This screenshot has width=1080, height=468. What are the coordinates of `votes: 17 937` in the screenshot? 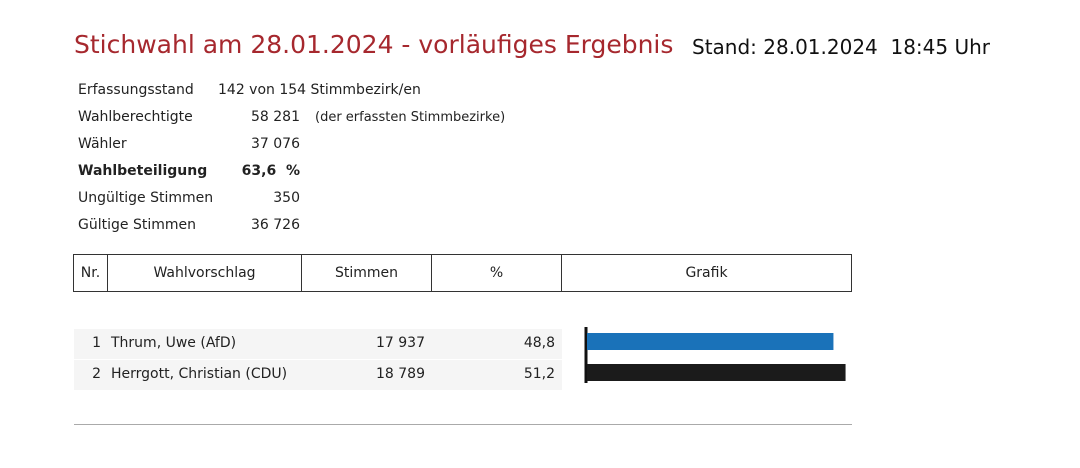 It's located at (400, 343).